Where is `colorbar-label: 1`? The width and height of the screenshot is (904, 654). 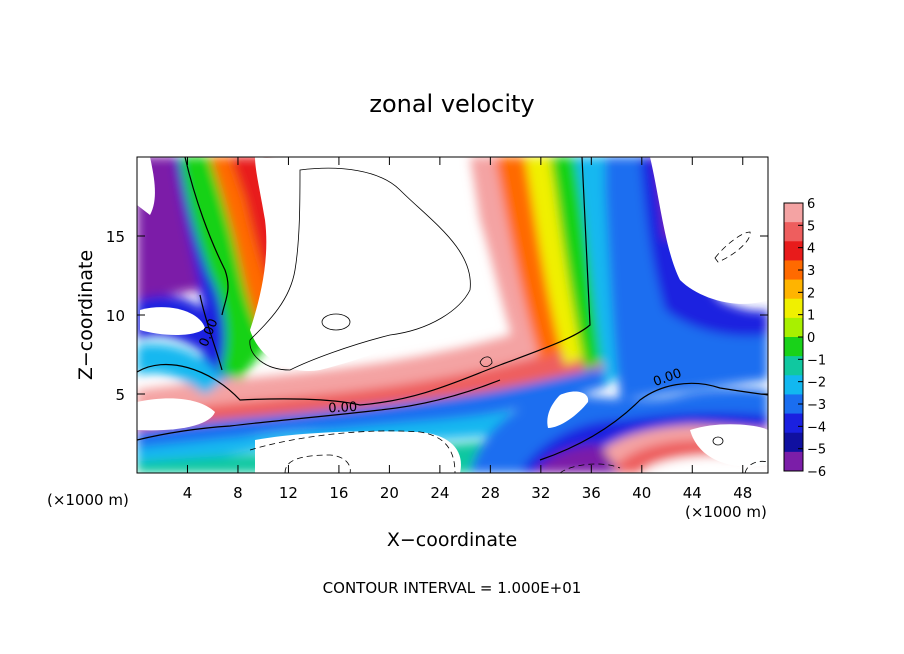 colorbar-label: 1 is located at coordinates (811, 316).